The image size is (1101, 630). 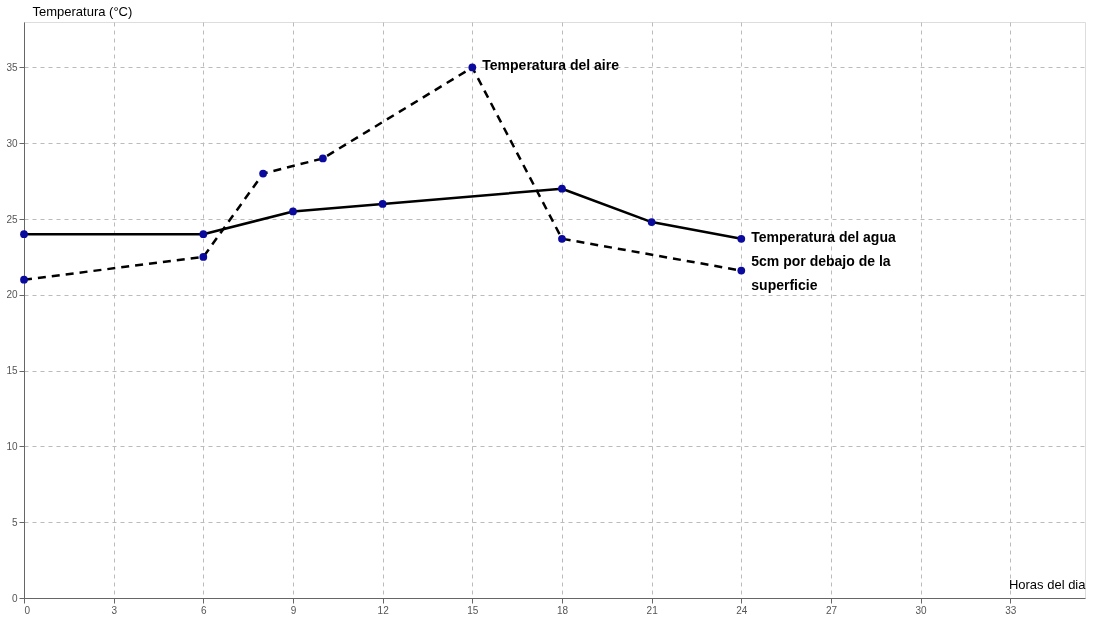 What do you see at coordinates (114, 610) in the screenshot?
I see `x-tick-label: 3` at bounding box center [114, 610].